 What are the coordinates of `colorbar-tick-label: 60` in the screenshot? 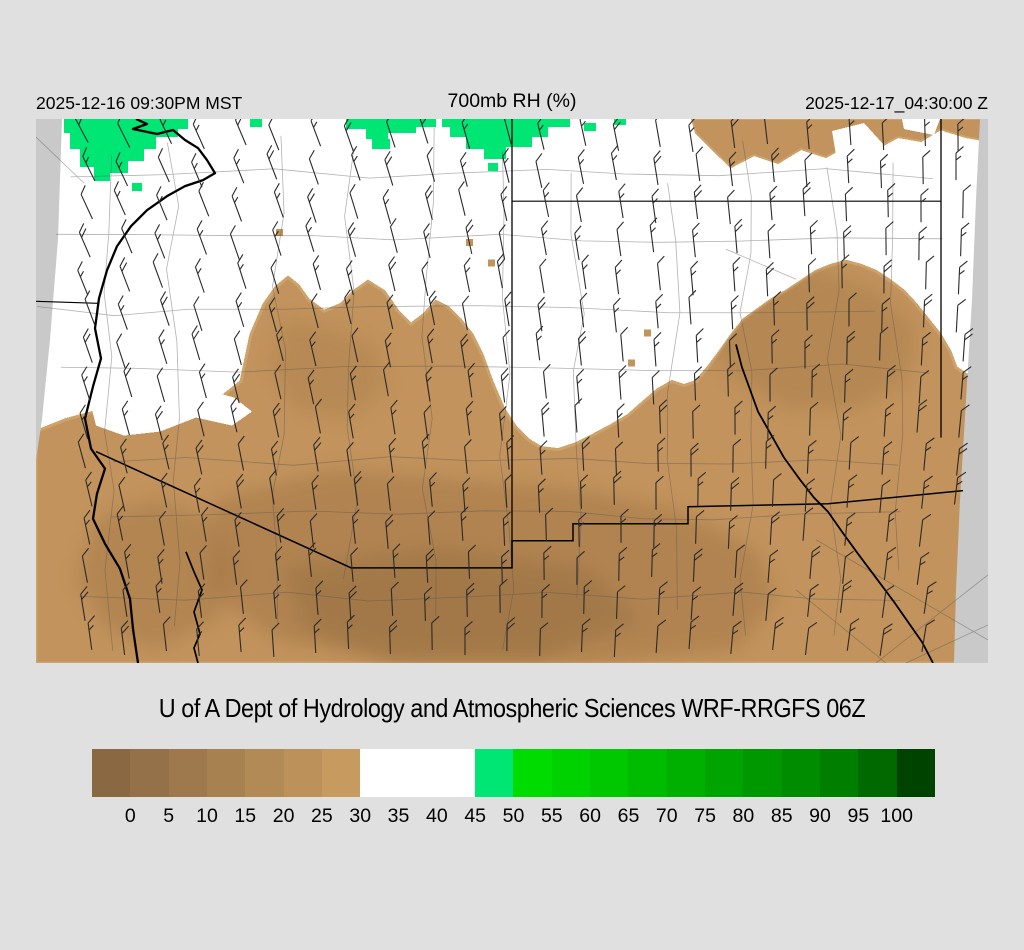 It's located at (590, 816).